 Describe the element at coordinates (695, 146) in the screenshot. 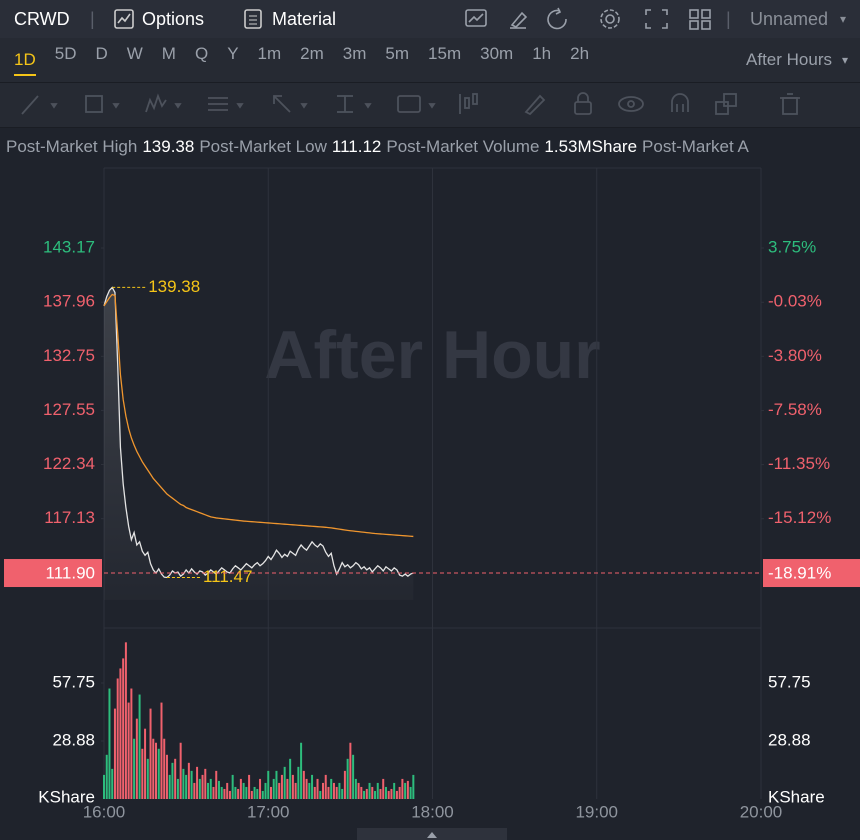

I see `stat-label: Post-Market A` at that location.